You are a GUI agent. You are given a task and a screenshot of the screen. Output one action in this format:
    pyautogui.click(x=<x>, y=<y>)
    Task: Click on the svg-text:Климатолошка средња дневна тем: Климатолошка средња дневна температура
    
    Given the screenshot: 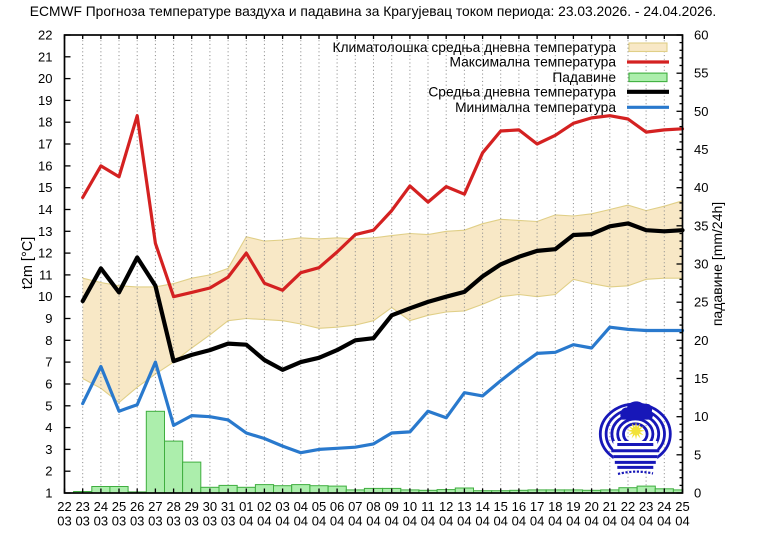 What is the action you would take?
    pyautogui.click(x=474, y=47)
    